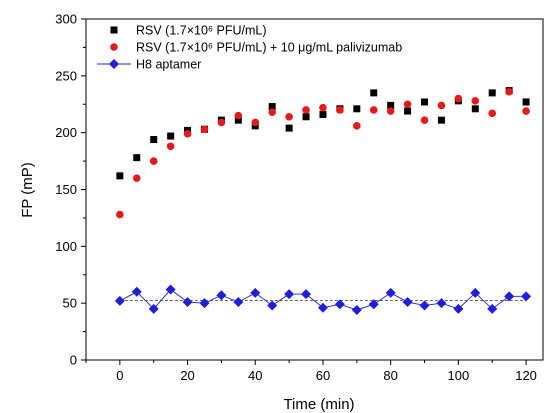  What do you see at coordinates (73, 360) in the screenshot?
I see `y-tick-label: 0` at bounding box center [73, 360].